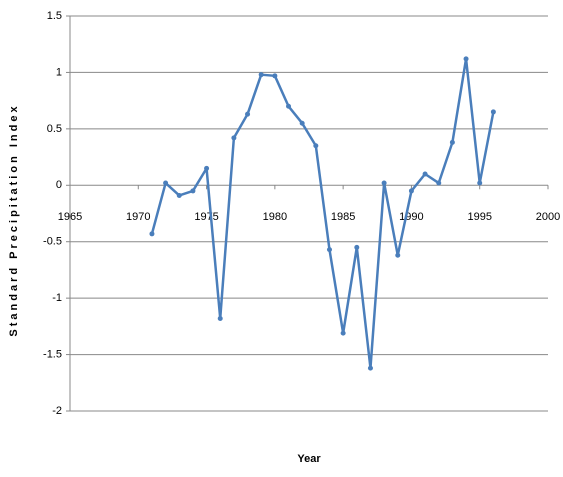 This screenshot has width=563, height=477. I want to click on y-axis-label: Standard Precipitation Index, so click(14, 219).